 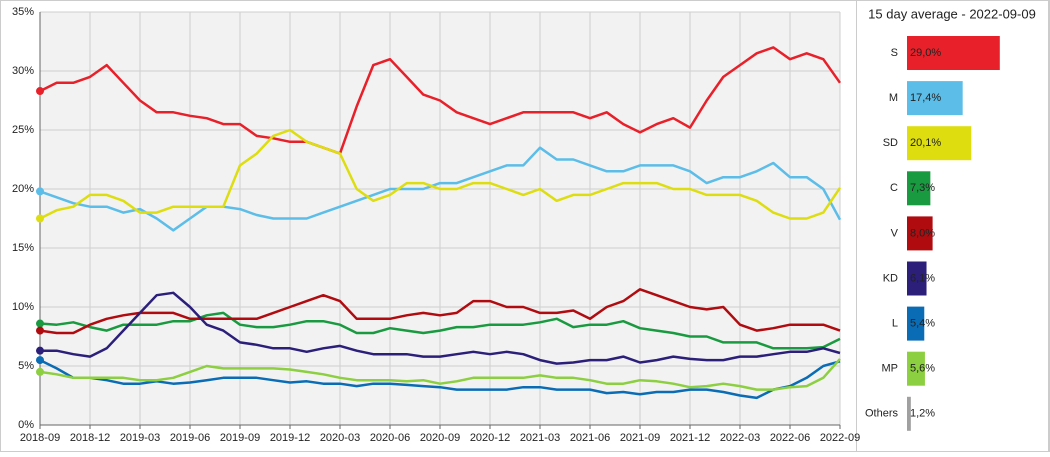 What do you see at coordinates (540, 438) in the screenshot?
I see `x-tick-label: 2021-03` at bounding box center [540, 438].